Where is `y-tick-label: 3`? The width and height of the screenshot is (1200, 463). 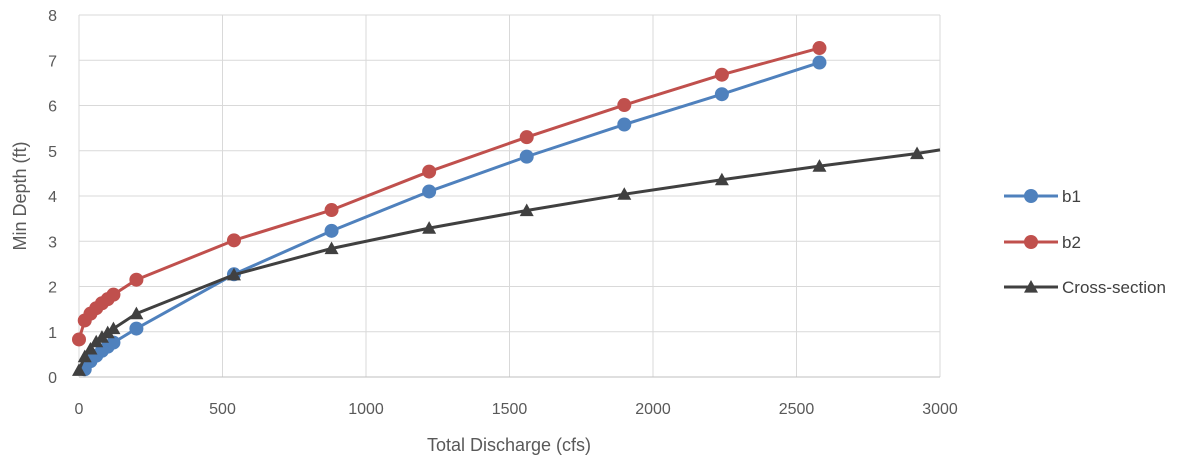 y-tick-label: 3 is located at coordinates (52, 242).